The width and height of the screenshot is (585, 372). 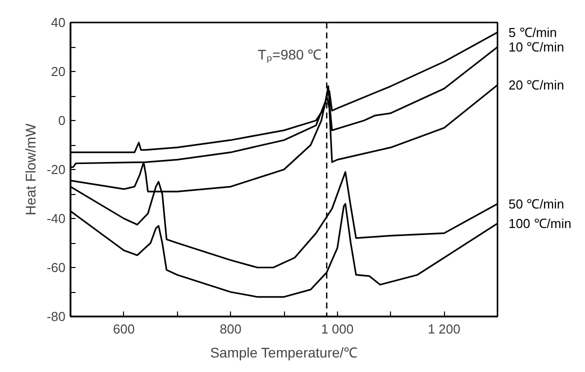 I want to click on ref-line-label: Tₚ=980 ℃, so click(x=290, y=55).